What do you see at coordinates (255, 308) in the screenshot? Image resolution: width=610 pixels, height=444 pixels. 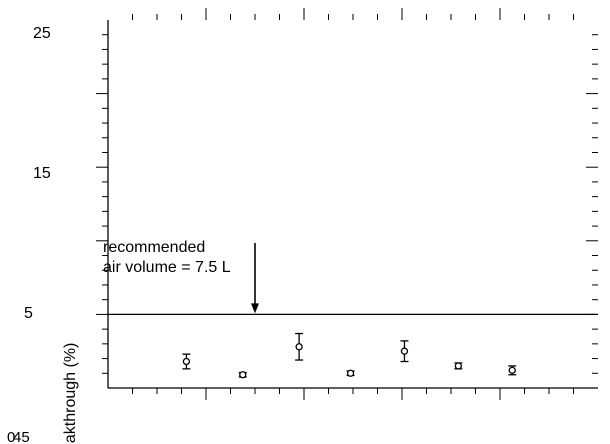 I see `annotation-arrow-head` at bounding box center [255, 308].